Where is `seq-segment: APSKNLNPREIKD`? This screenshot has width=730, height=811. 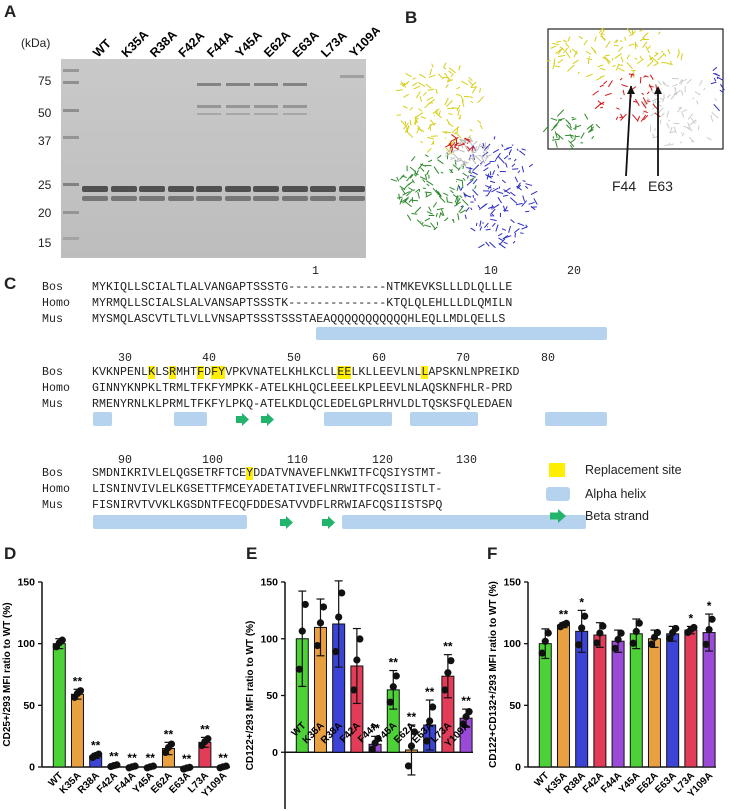 seq-segment: APSKNLNPREIKD is located at coordinates (474, 372).